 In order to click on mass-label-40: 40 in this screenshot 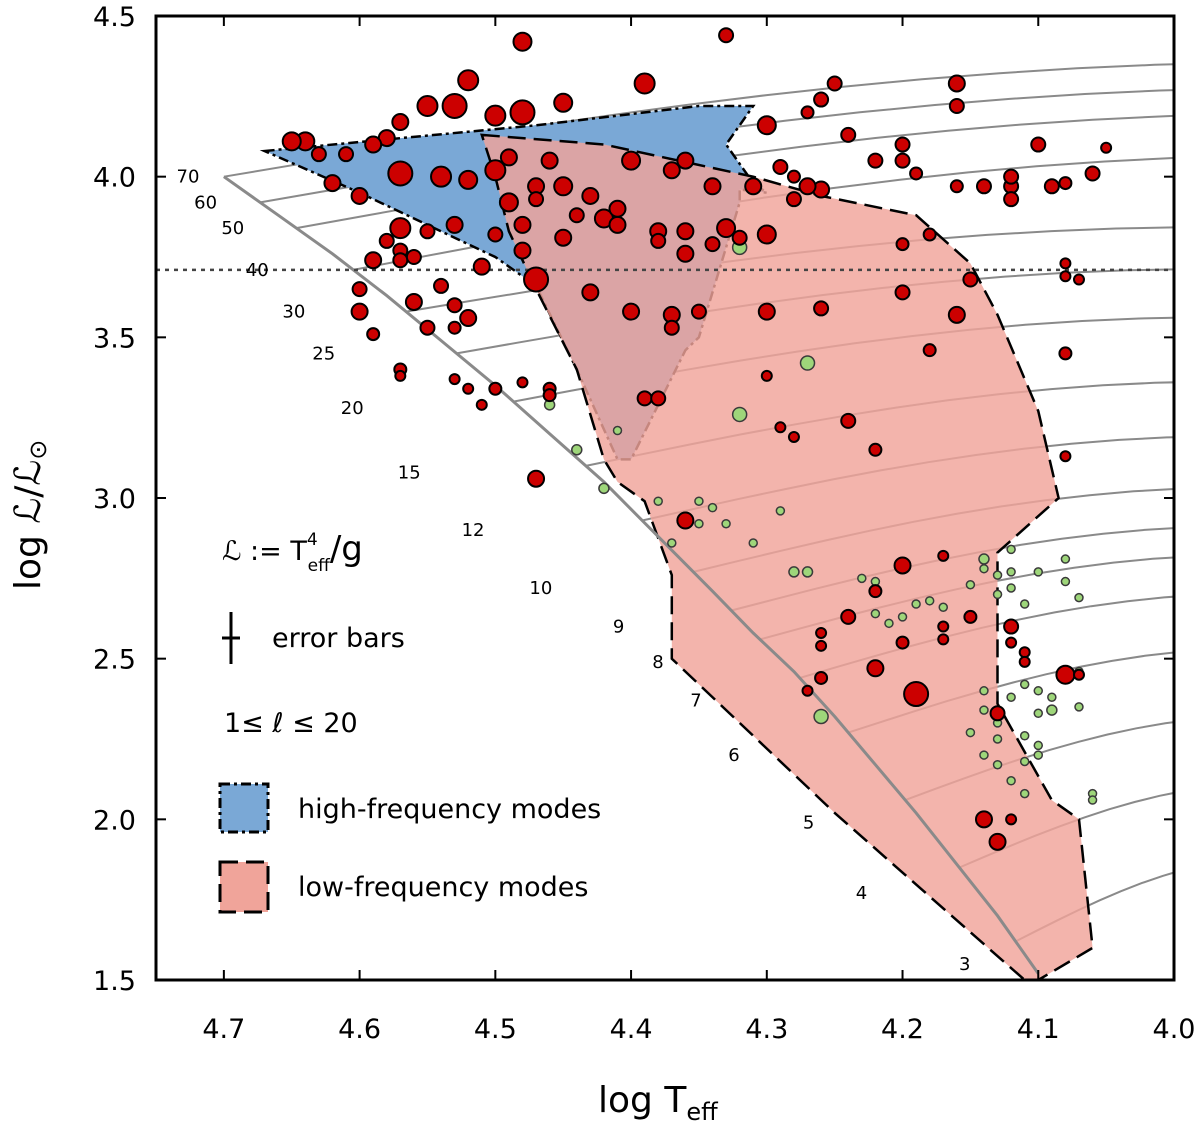, I will do `click(257, 270)`.